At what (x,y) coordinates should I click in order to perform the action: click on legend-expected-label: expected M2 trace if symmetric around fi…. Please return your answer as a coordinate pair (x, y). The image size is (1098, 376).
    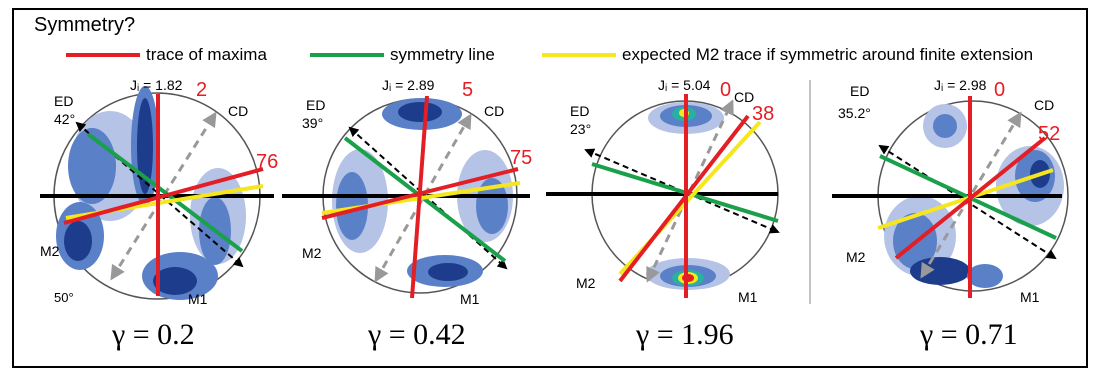
    Looking at the image, I should click on (828, 54).